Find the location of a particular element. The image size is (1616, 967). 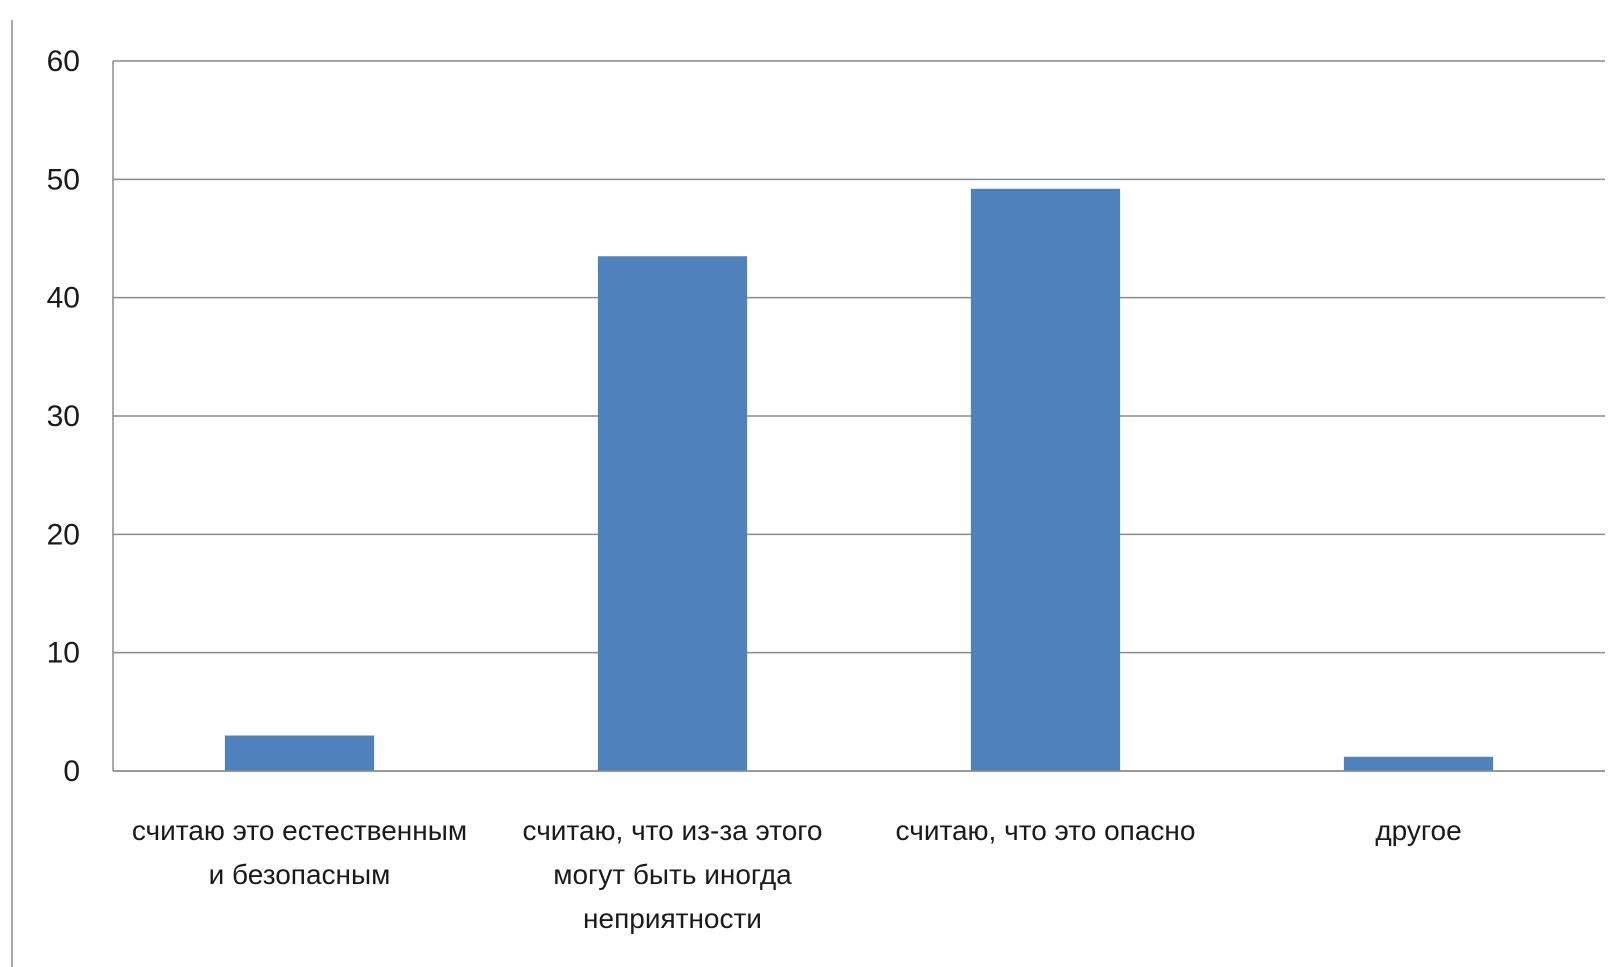

y-tick-label: 20 is located at coordinates (63, 534).